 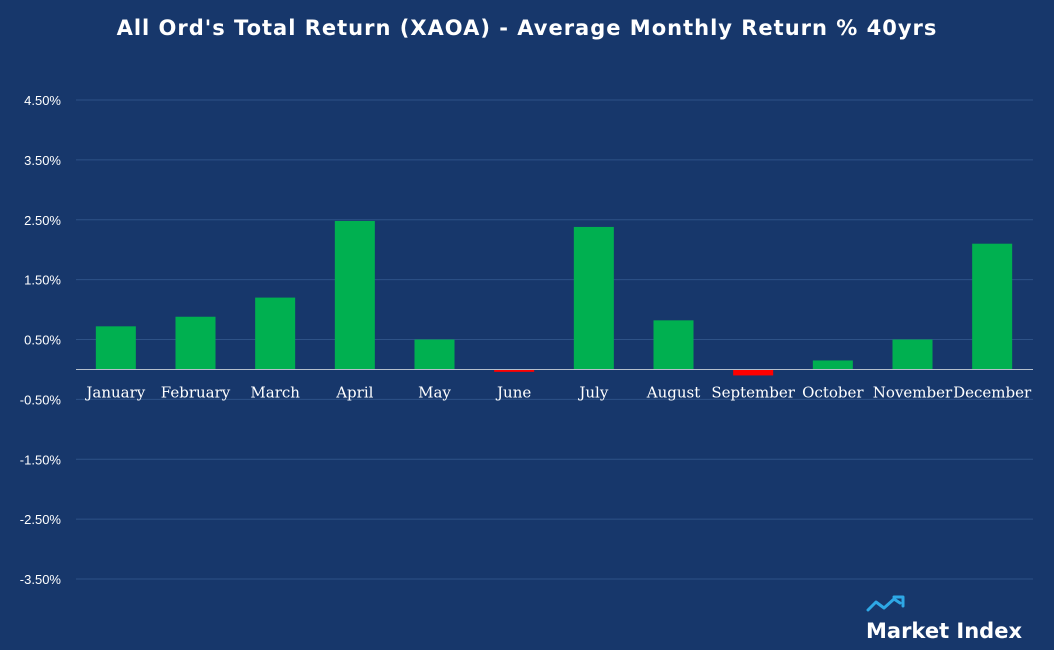 What do you see at coordinates (196, 392) in the screenshot?
I see `x-tick-label-february: February` at bounding box center [196, 392].